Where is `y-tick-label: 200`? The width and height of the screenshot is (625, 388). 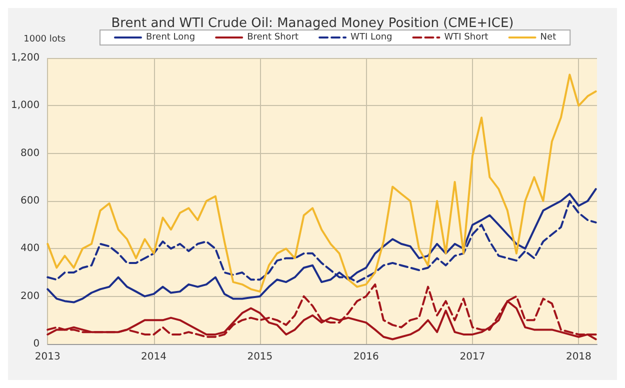 y-tick-label: 200 is located at coordinates (30, 296).